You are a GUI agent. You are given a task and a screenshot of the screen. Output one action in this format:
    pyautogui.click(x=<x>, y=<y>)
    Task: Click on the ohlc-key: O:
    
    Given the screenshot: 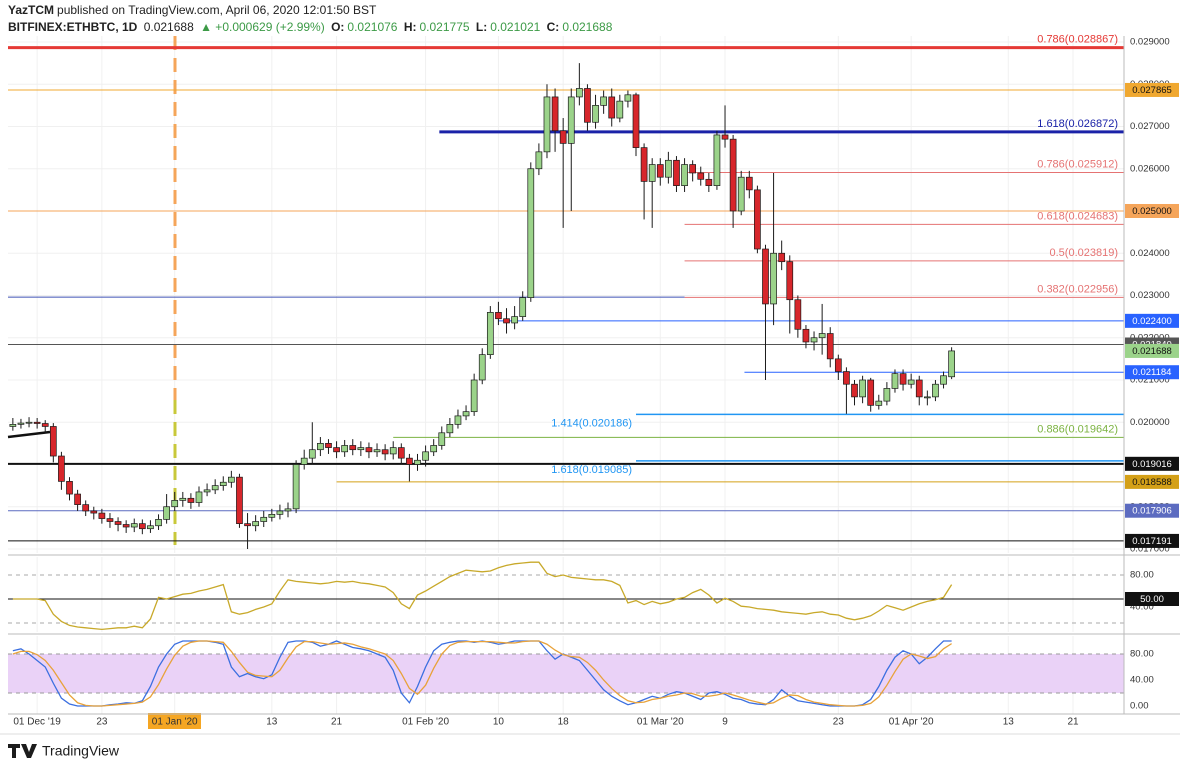 What is the action you would take?
    pyautogui.click(x=338, y=27)
    